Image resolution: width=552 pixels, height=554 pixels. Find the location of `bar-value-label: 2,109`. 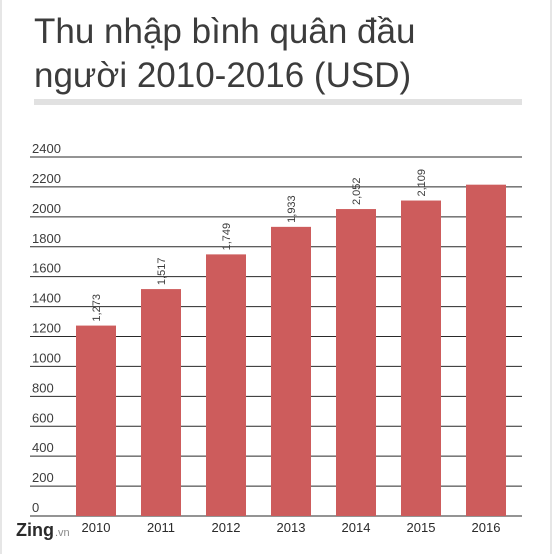

bar-value-label: 2,109 is located at coordinates (422, 183).